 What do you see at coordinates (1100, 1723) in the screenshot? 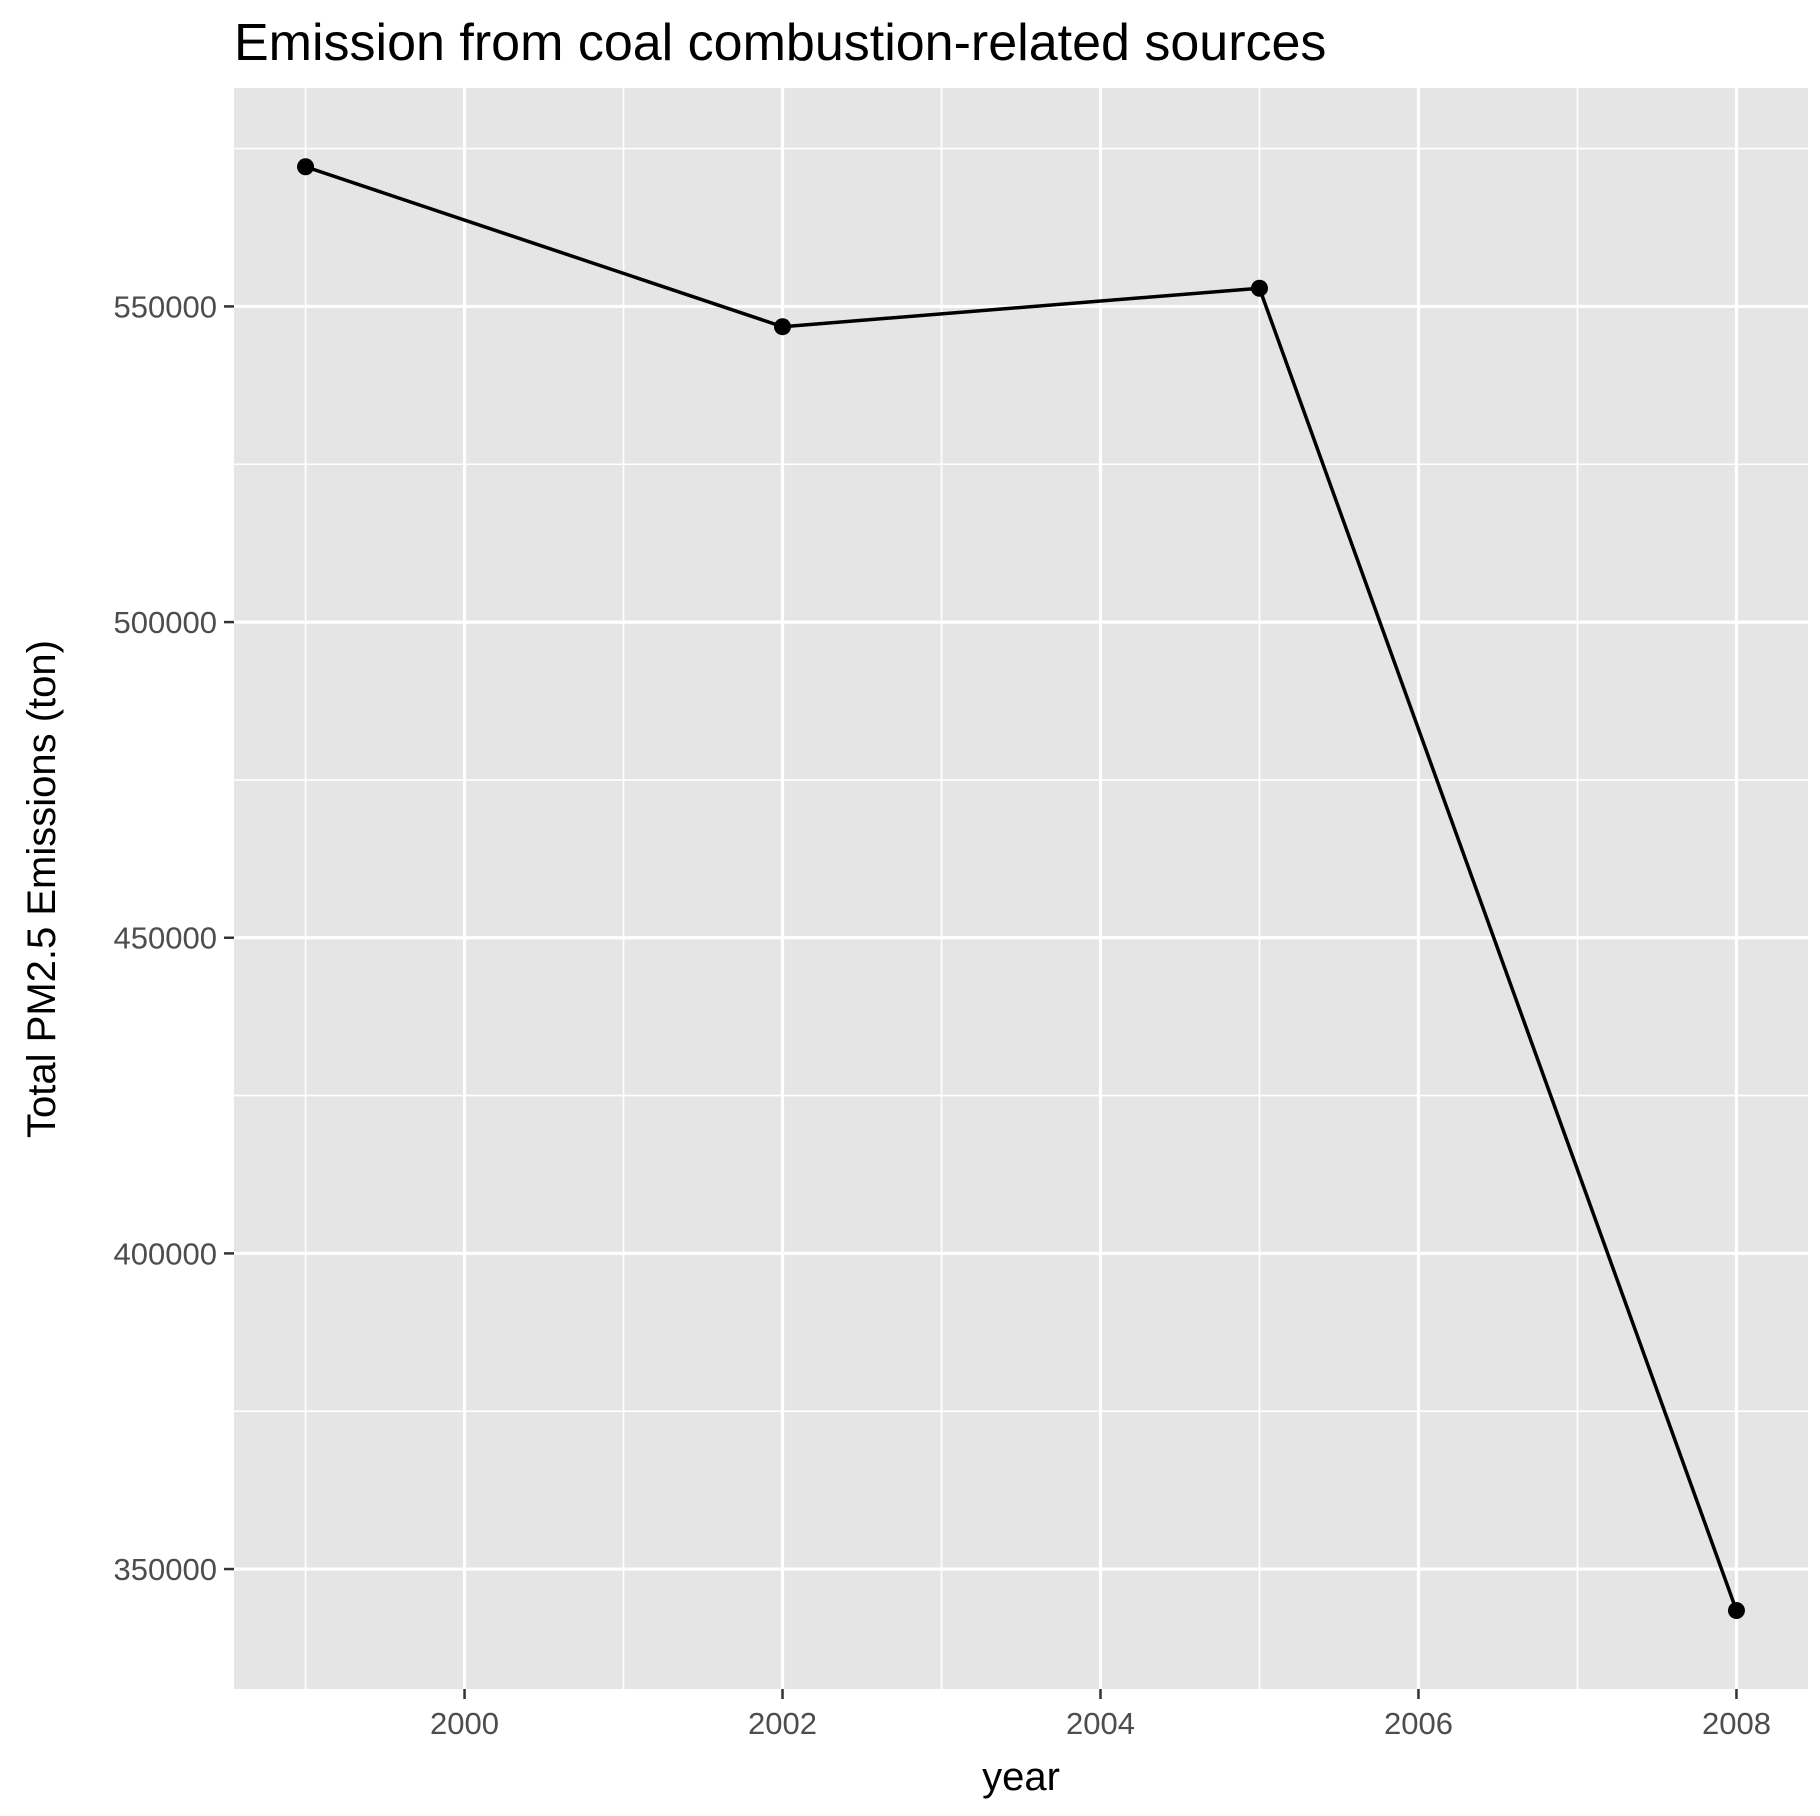
I see `x-tick-label: 2004` at bounding box center [1100, 1723].